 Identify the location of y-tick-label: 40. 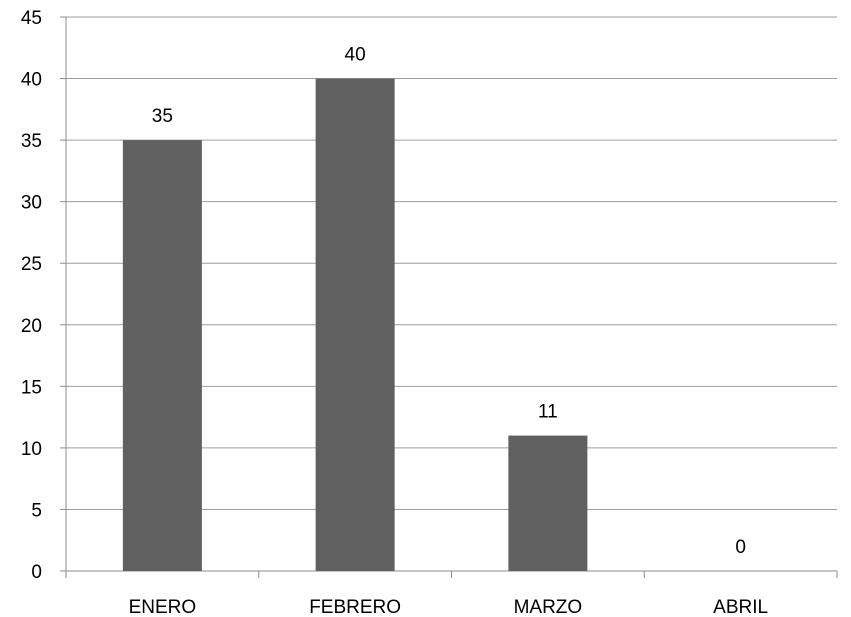
(31, 80).